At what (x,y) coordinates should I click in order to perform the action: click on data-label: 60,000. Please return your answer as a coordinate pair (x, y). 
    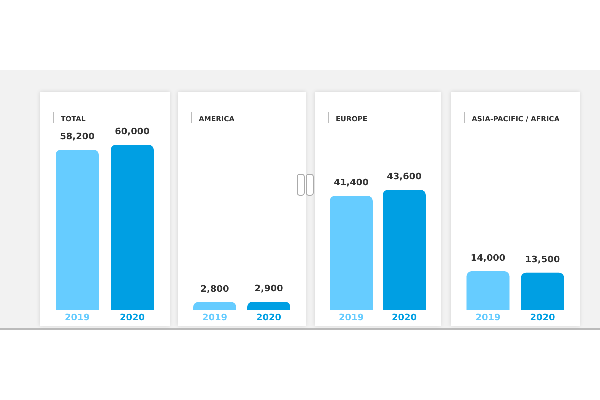
    Looking at the image, I should click on (132, 133).